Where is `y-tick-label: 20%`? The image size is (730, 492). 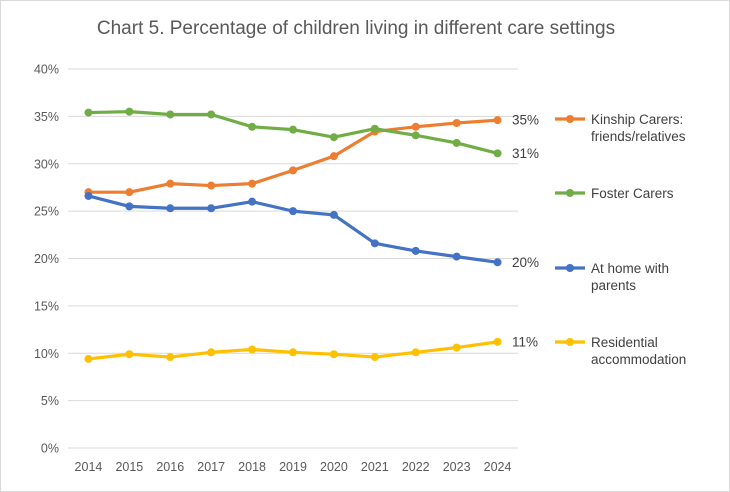
y-tick-label: 20% is located at coordinates (46, 259).